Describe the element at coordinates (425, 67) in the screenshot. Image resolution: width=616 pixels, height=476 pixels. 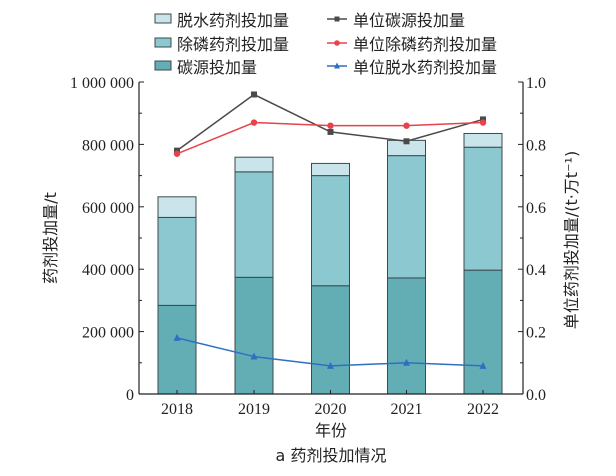
I see `legend-label: 单位脱水药剂投加量` at that location.